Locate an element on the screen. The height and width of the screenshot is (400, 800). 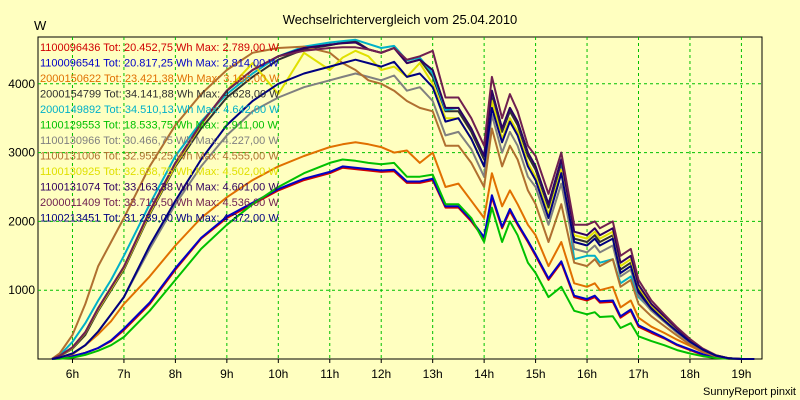
y-tick-label: 4000 is located at coordinates (21, 84).